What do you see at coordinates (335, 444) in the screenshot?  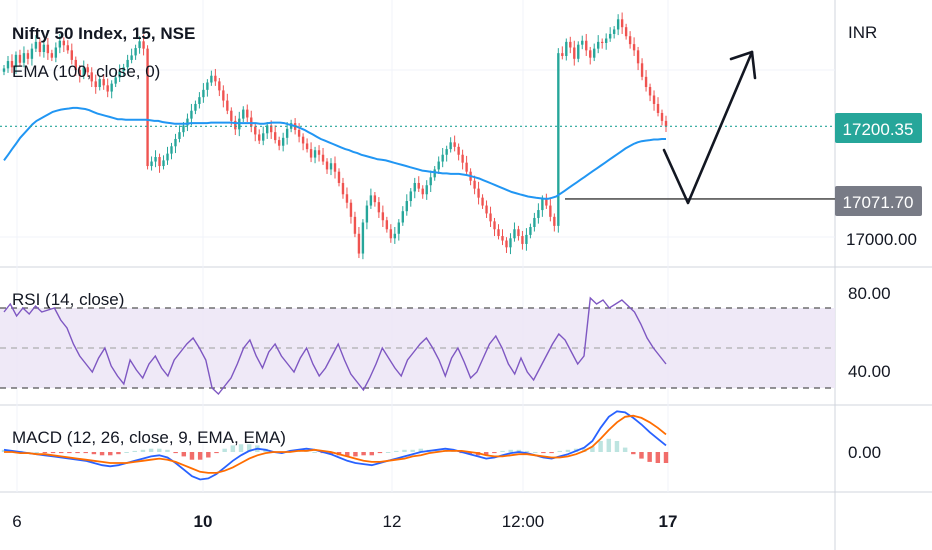 I see `macd-signal-line` at bounding box center [335, 444].